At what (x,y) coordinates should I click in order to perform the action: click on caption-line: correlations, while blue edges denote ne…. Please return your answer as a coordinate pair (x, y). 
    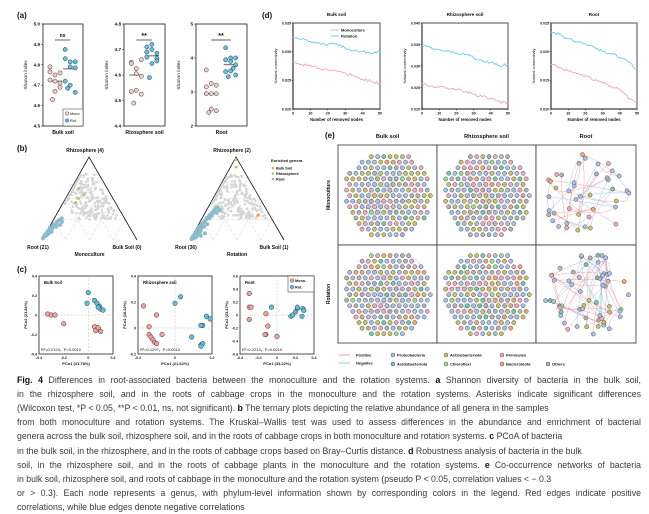
    Looking at the image, I should click on (329, 507).